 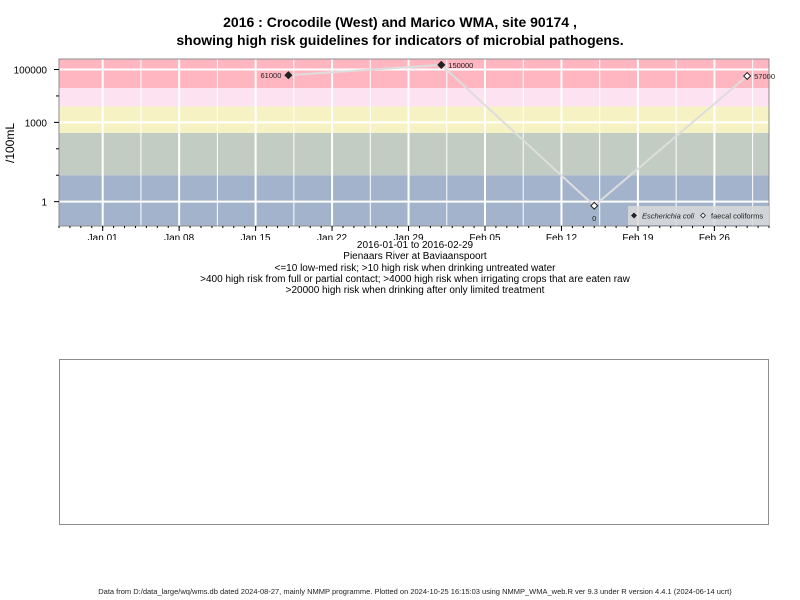 I want to click on legend: Escherichia coli faecal coliforms, so click(x=698, y=215).